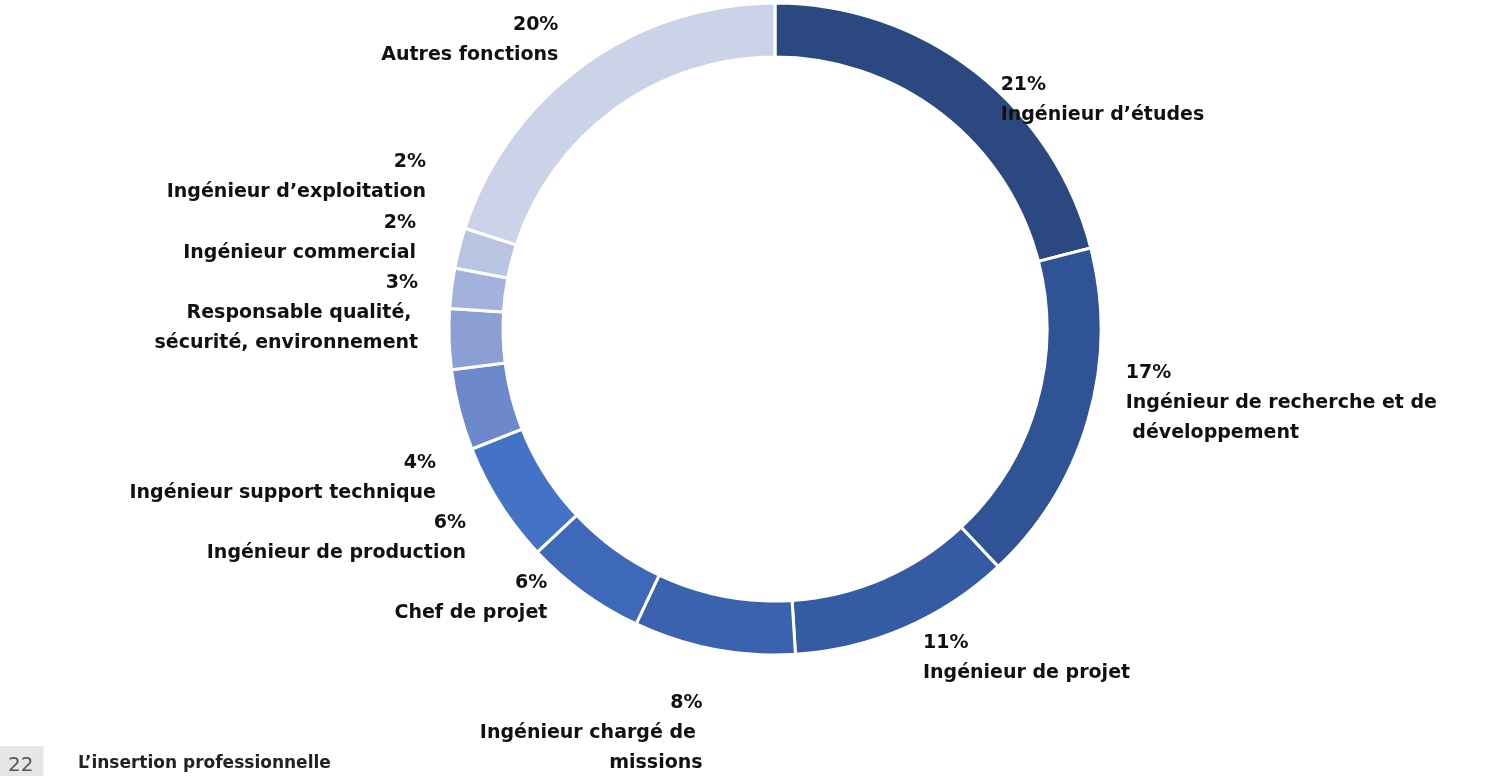  I want to click on slice-label: Autres fonctions, so click(470, 52).